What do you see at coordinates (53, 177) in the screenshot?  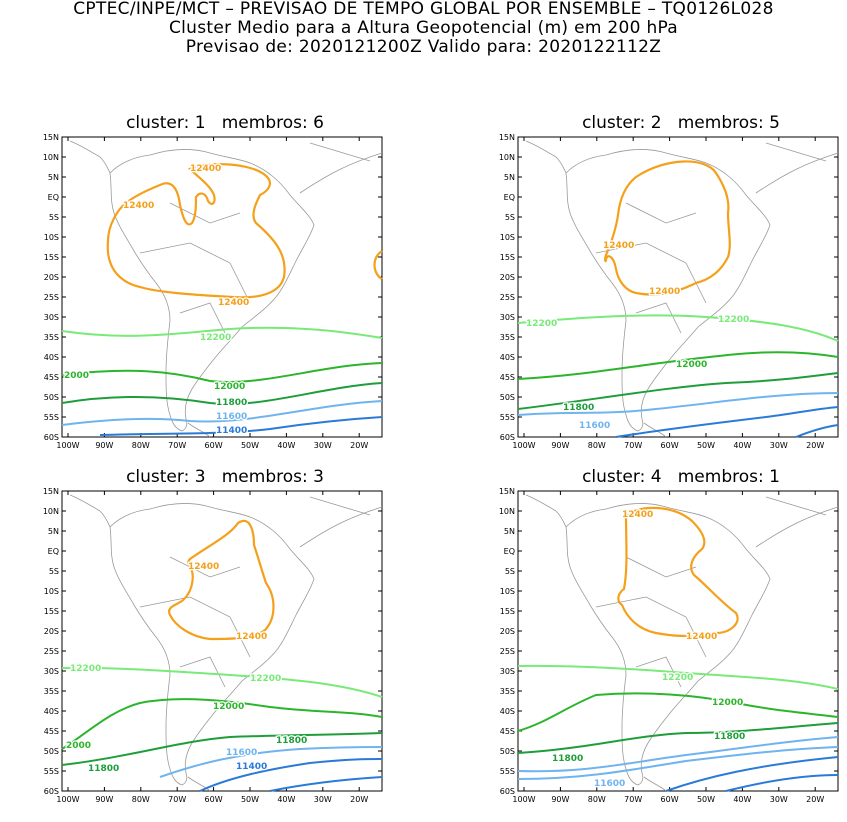 I see `lat-tick-label: 5N` at bounding box center [53, 177].